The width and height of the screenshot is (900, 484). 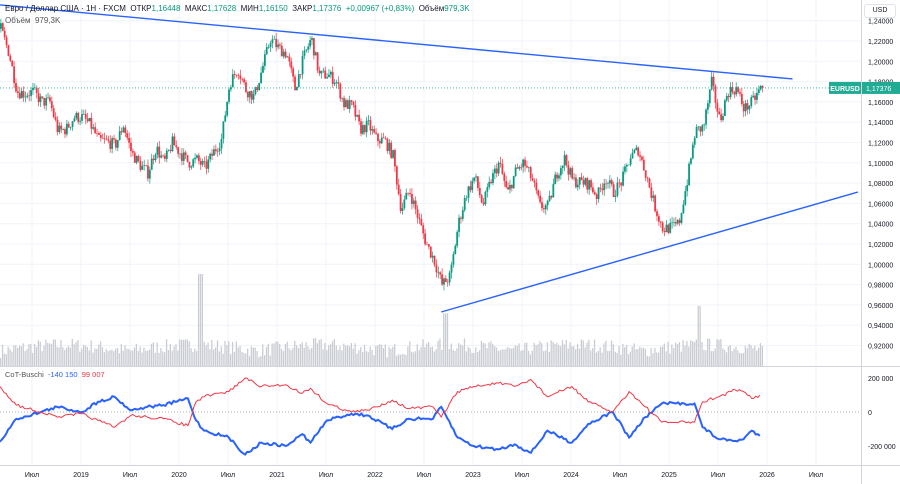 What do you see at coordinates (882, 447) in the screenshot?
I see `cot-tick-label: -200 000` at bounding box center [882, 447].